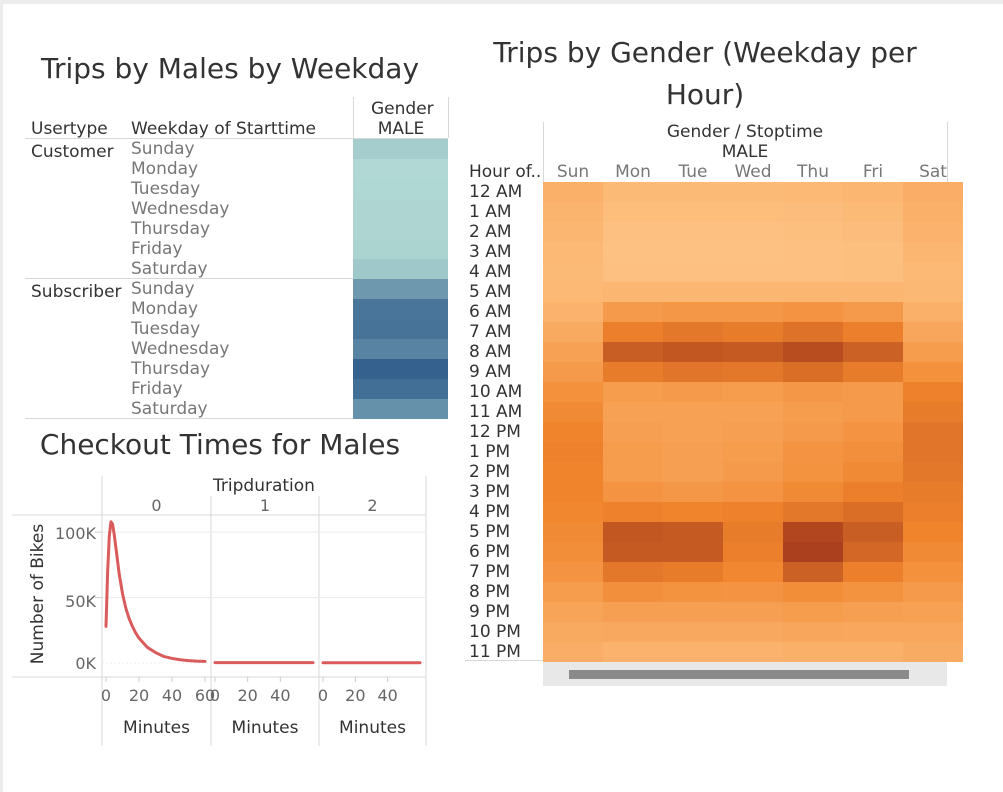 Image resolution: width=1003 pixels, height=792 pixels. What do you see at coordinates (633, 612) in the screenshot?
I see `heatmap-cell-mon-9-pm` at bounding box center [633, 612].